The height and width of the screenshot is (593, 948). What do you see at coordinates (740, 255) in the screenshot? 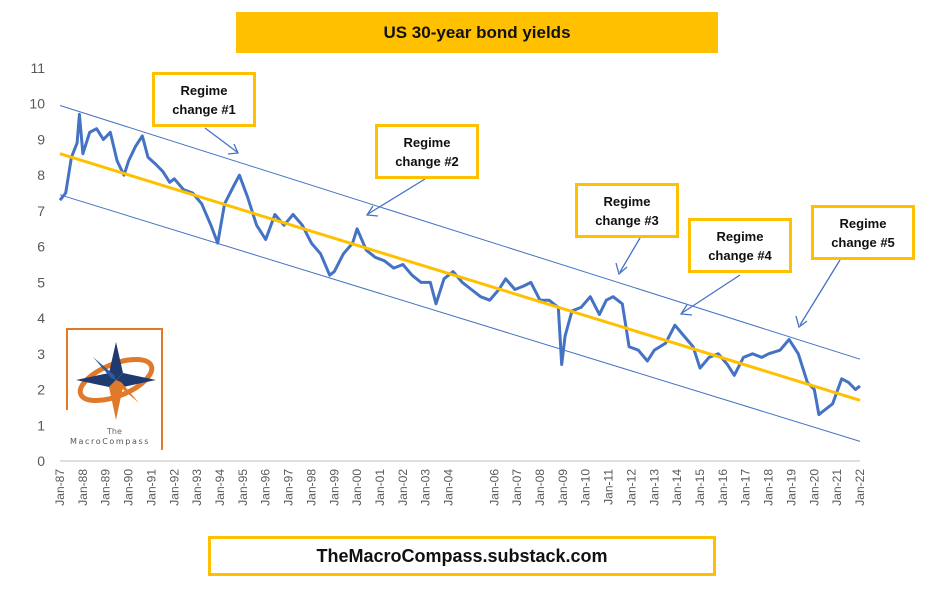
I see `regime-label-line2: change #4` at bounding box center [740, 255].